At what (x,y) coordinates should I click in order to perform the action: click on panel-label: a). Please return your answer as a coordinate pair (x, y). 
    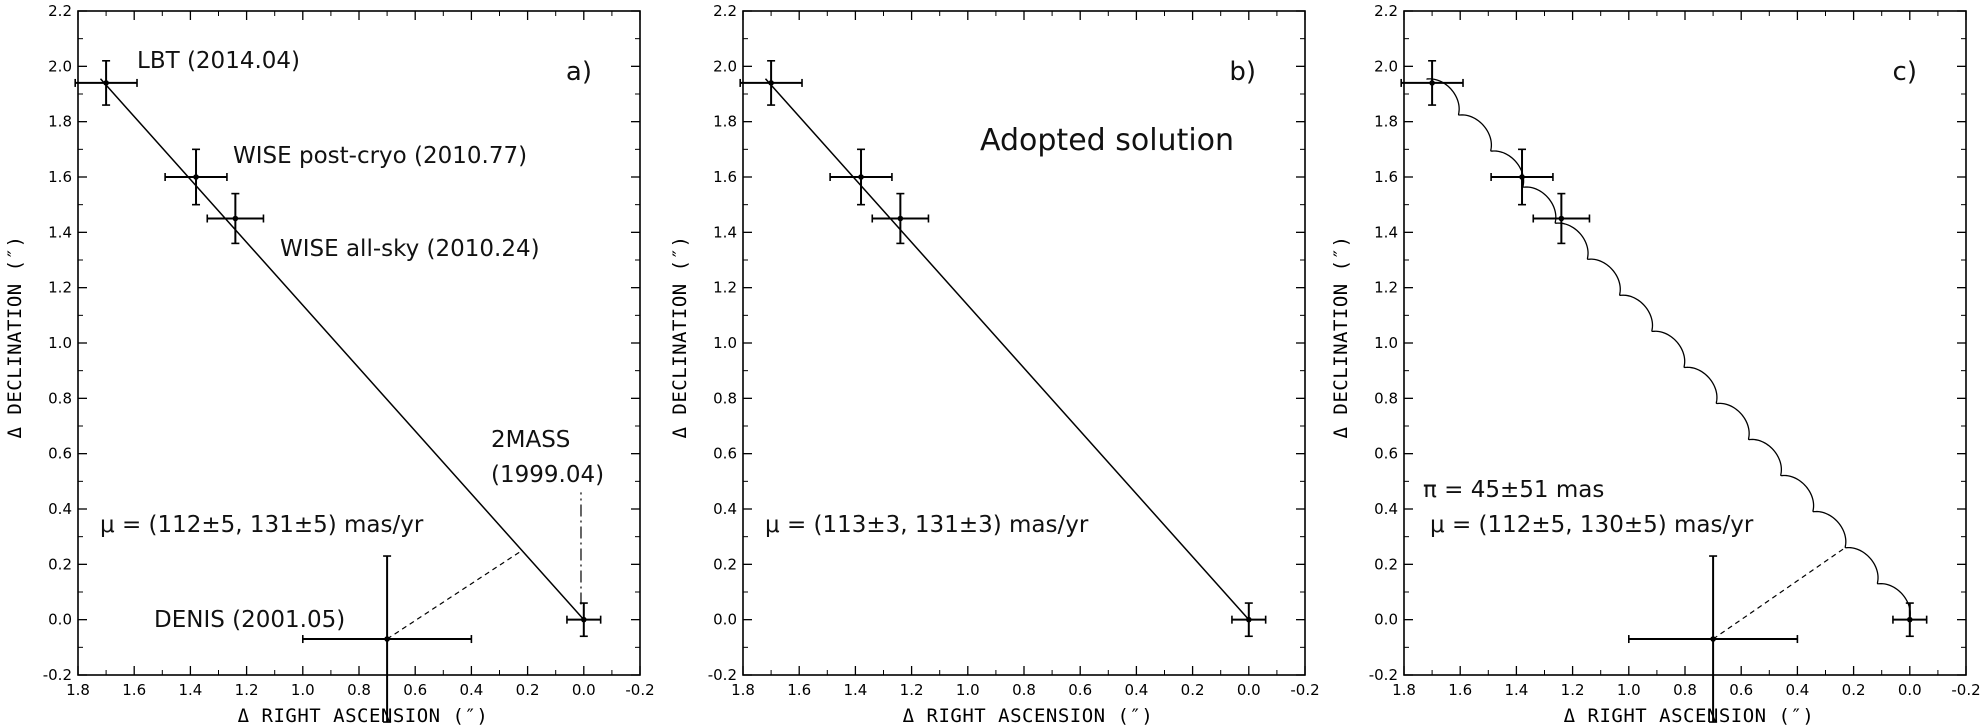
    Looking at the image, I should click on (579, 72).